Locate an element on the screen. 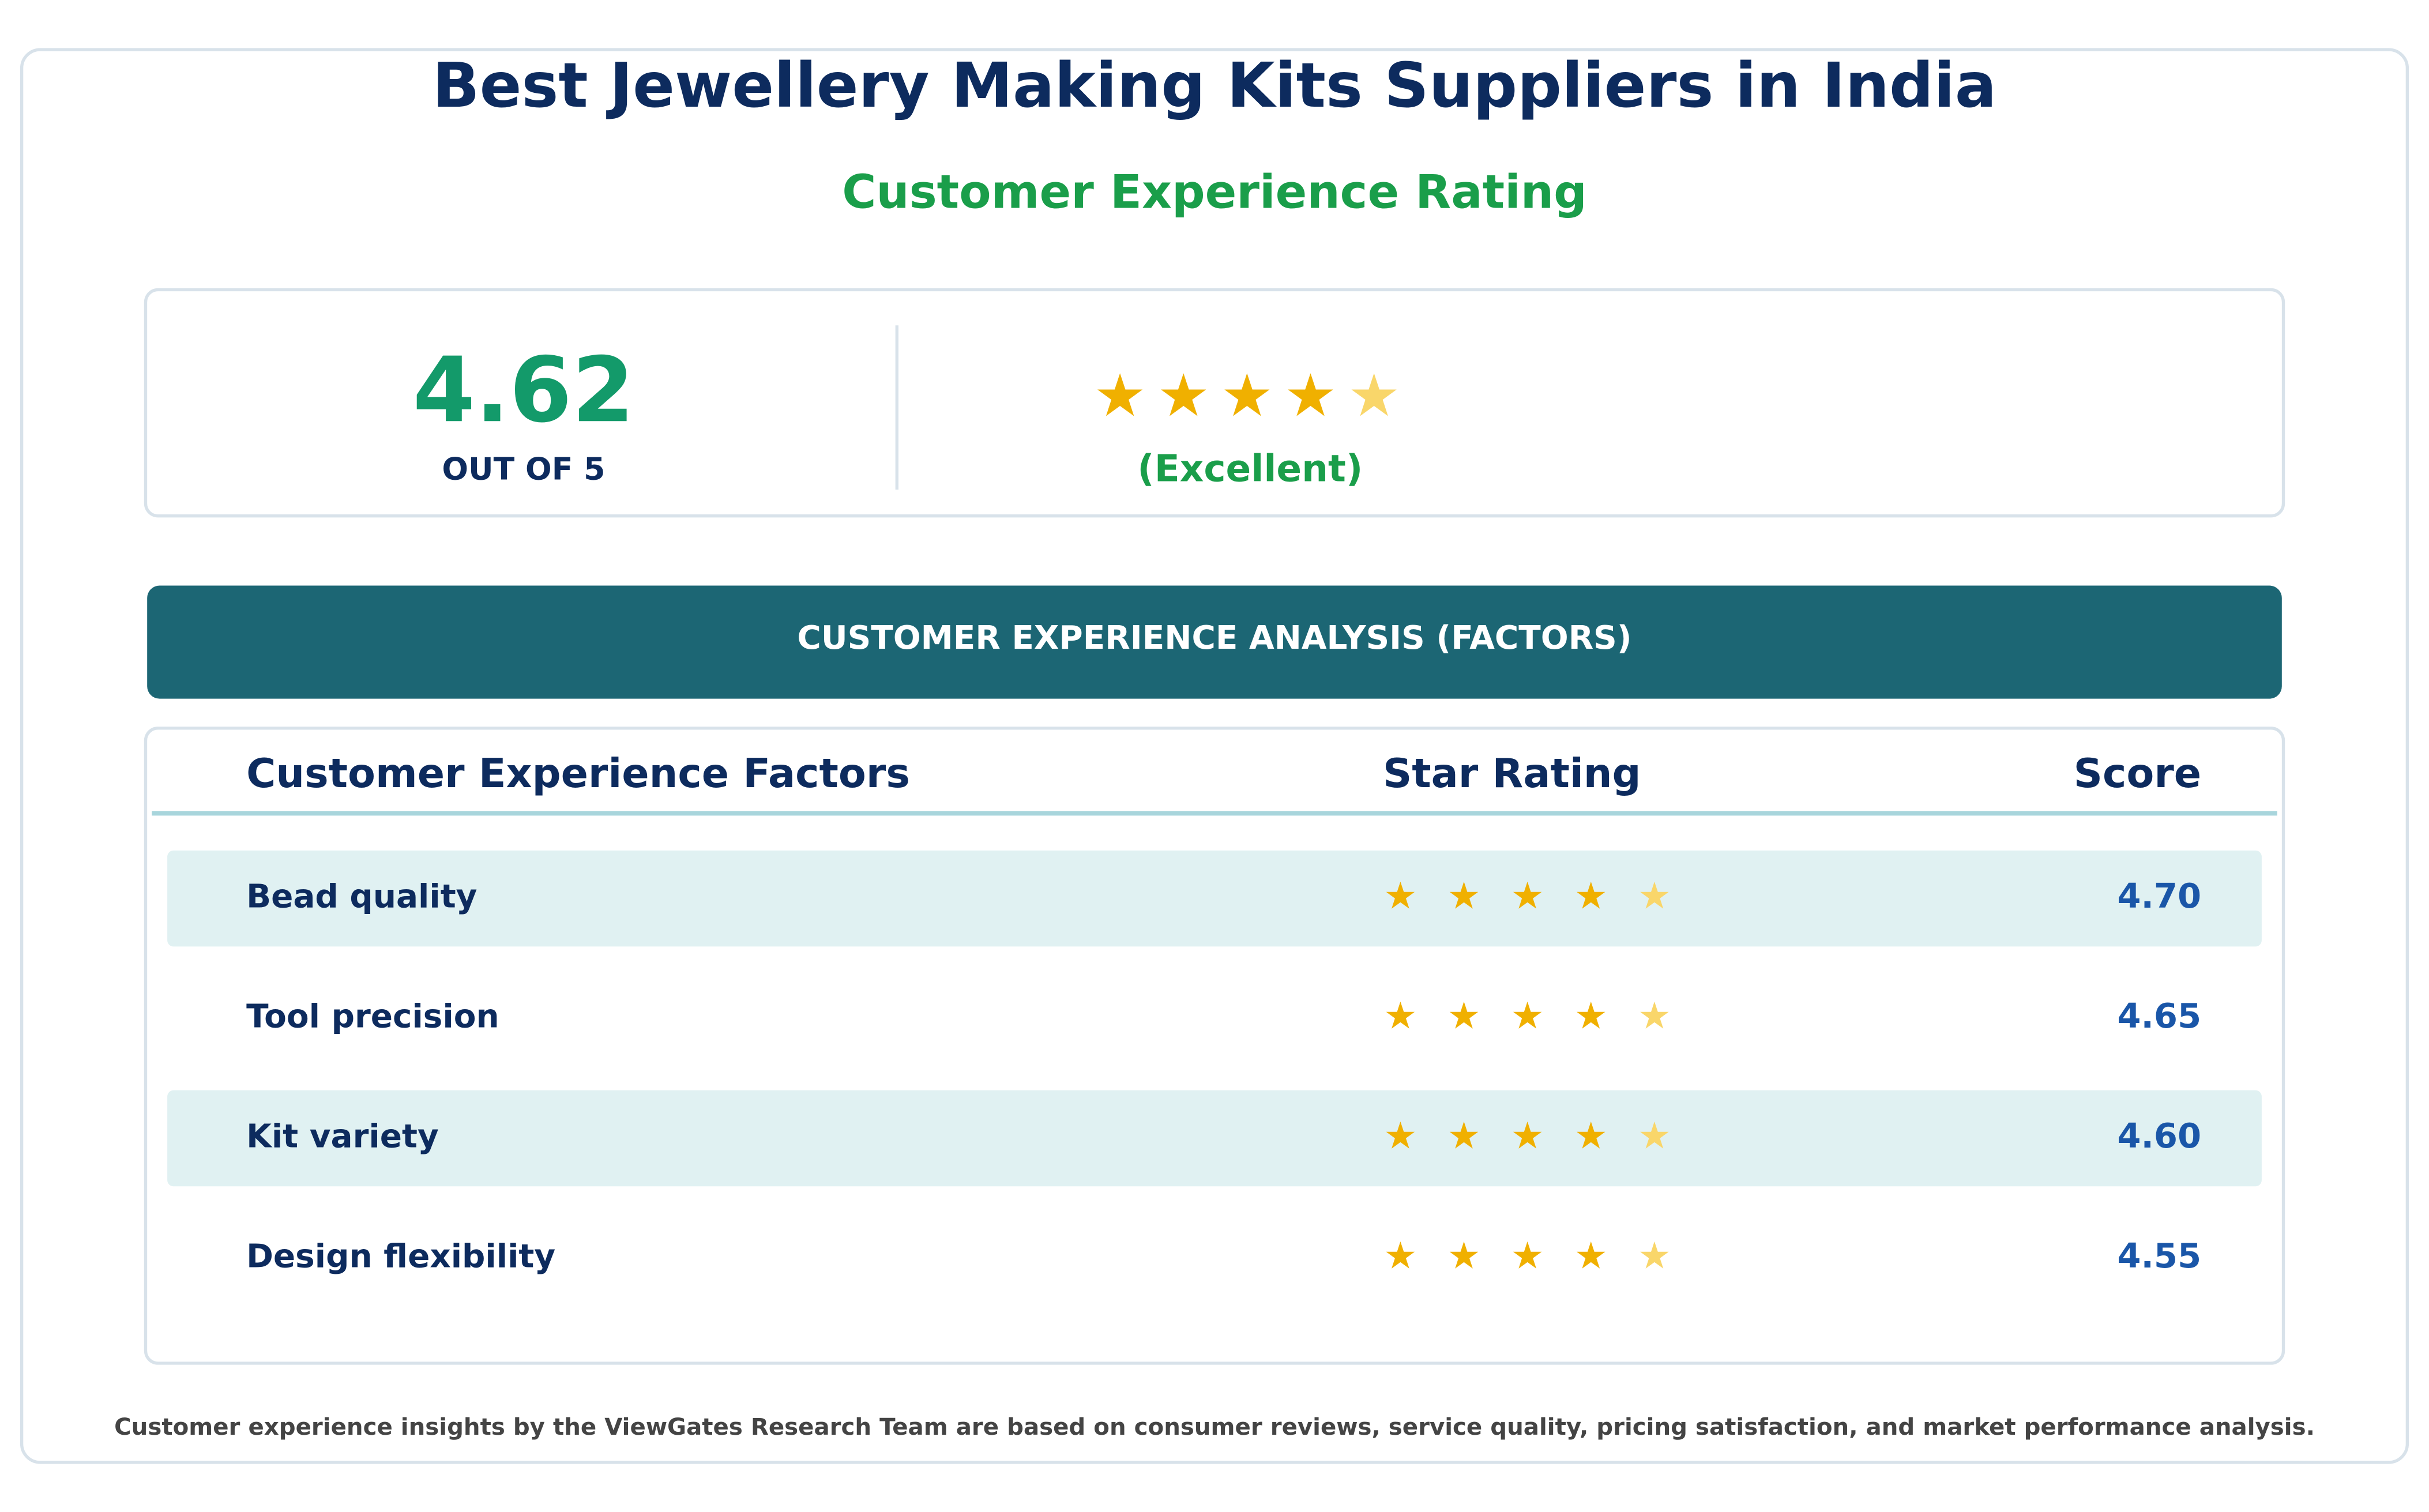 This screenshot has width=2429, height=1512. factor-score: 4.65 is located at coordinates (2159, 1016).